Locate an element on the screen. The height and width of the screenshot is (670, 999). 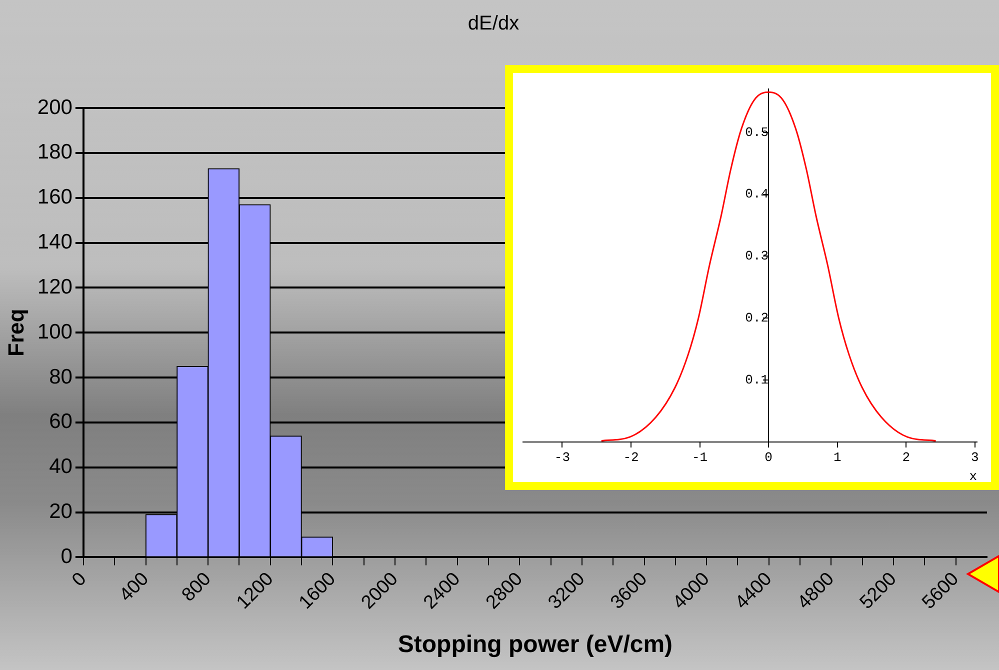
y-tick-label: 60 is located at coordinates (60, 422).